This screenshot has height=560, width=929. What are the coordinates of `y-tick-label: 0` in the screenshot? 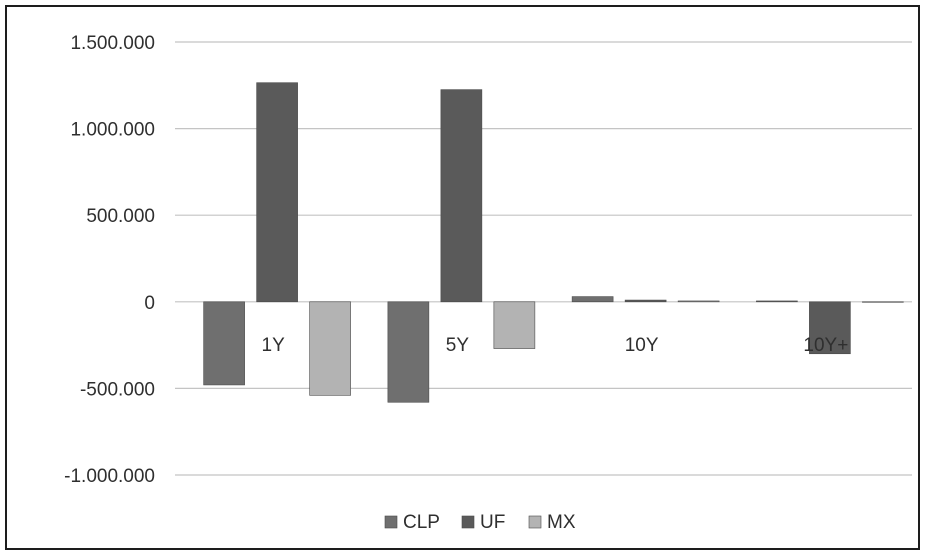 It's located at (149, 303).